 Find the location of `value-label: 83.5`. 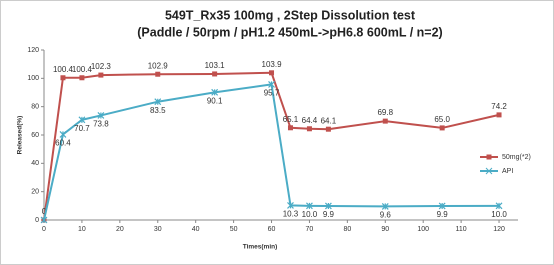

value-label: 83.5 is located at coordinates (158, 110).